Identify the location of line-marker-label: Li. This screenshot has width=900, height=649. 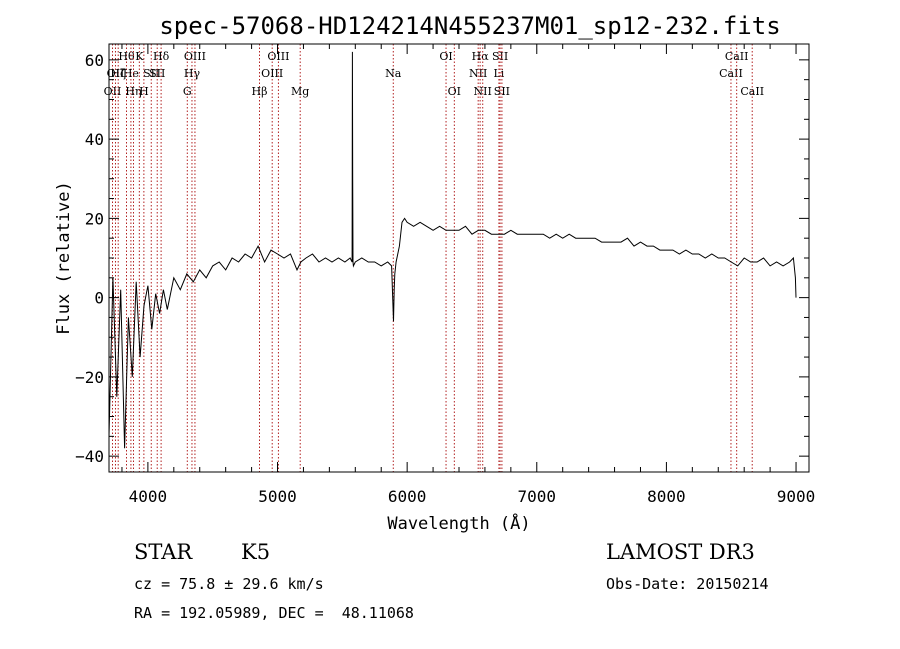
(499, 73).